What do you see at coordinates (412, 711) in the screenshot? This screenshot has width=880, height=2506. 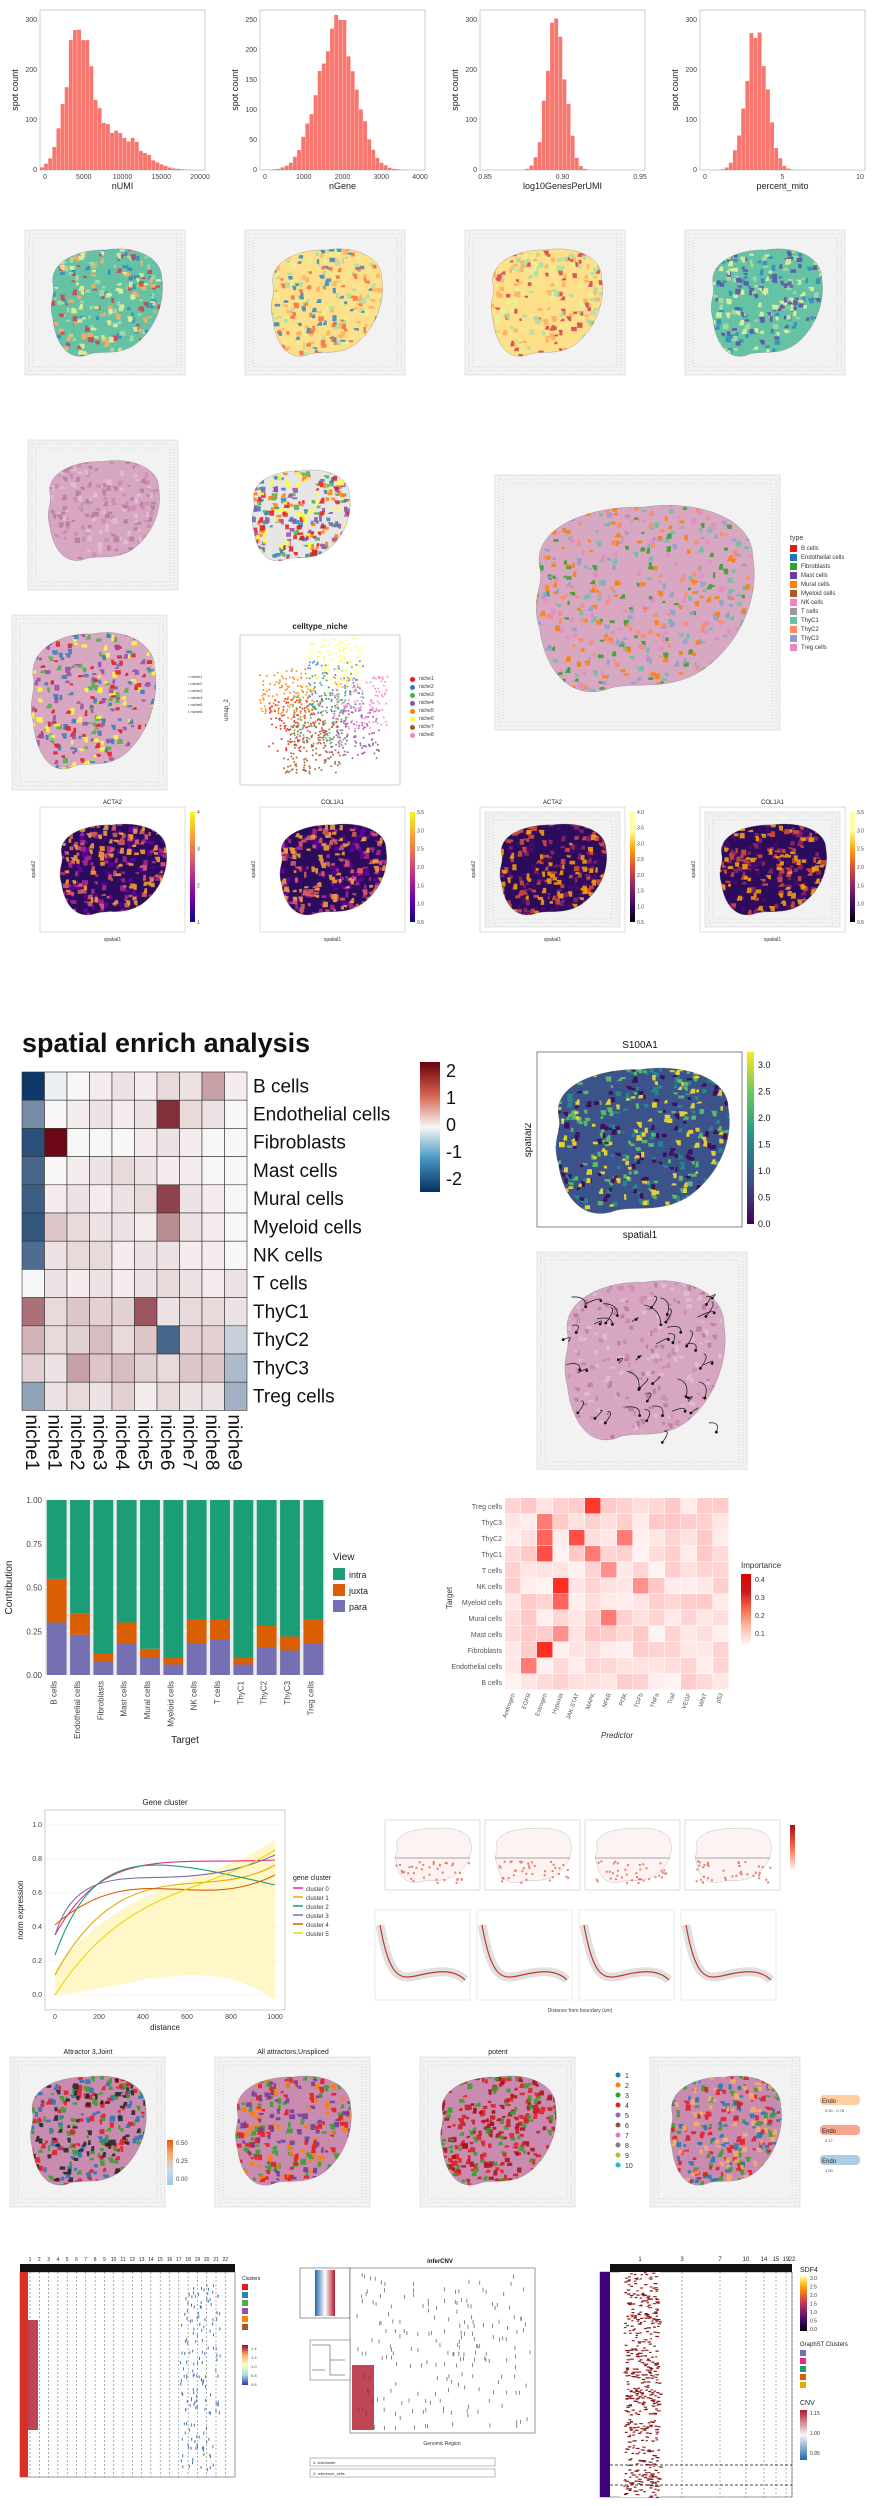 I see `umap-swatch` at bounding box center [412, 711].